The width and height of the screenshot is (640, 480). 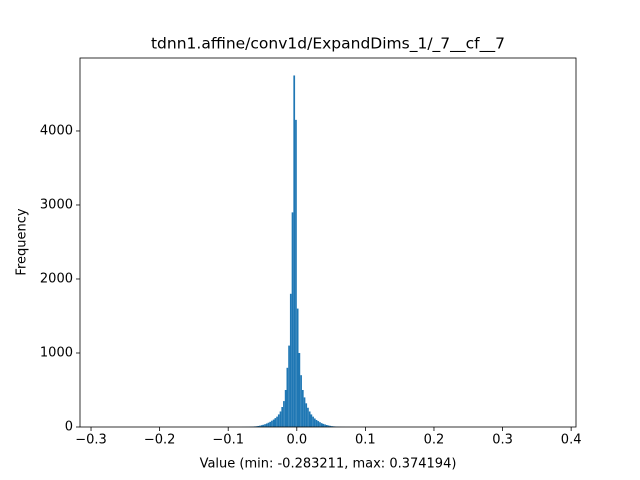 What do you see at coordinates (56, 130) in the screenshot?
I see `y-tick-label: 4000` at bounding box center [56, 130].